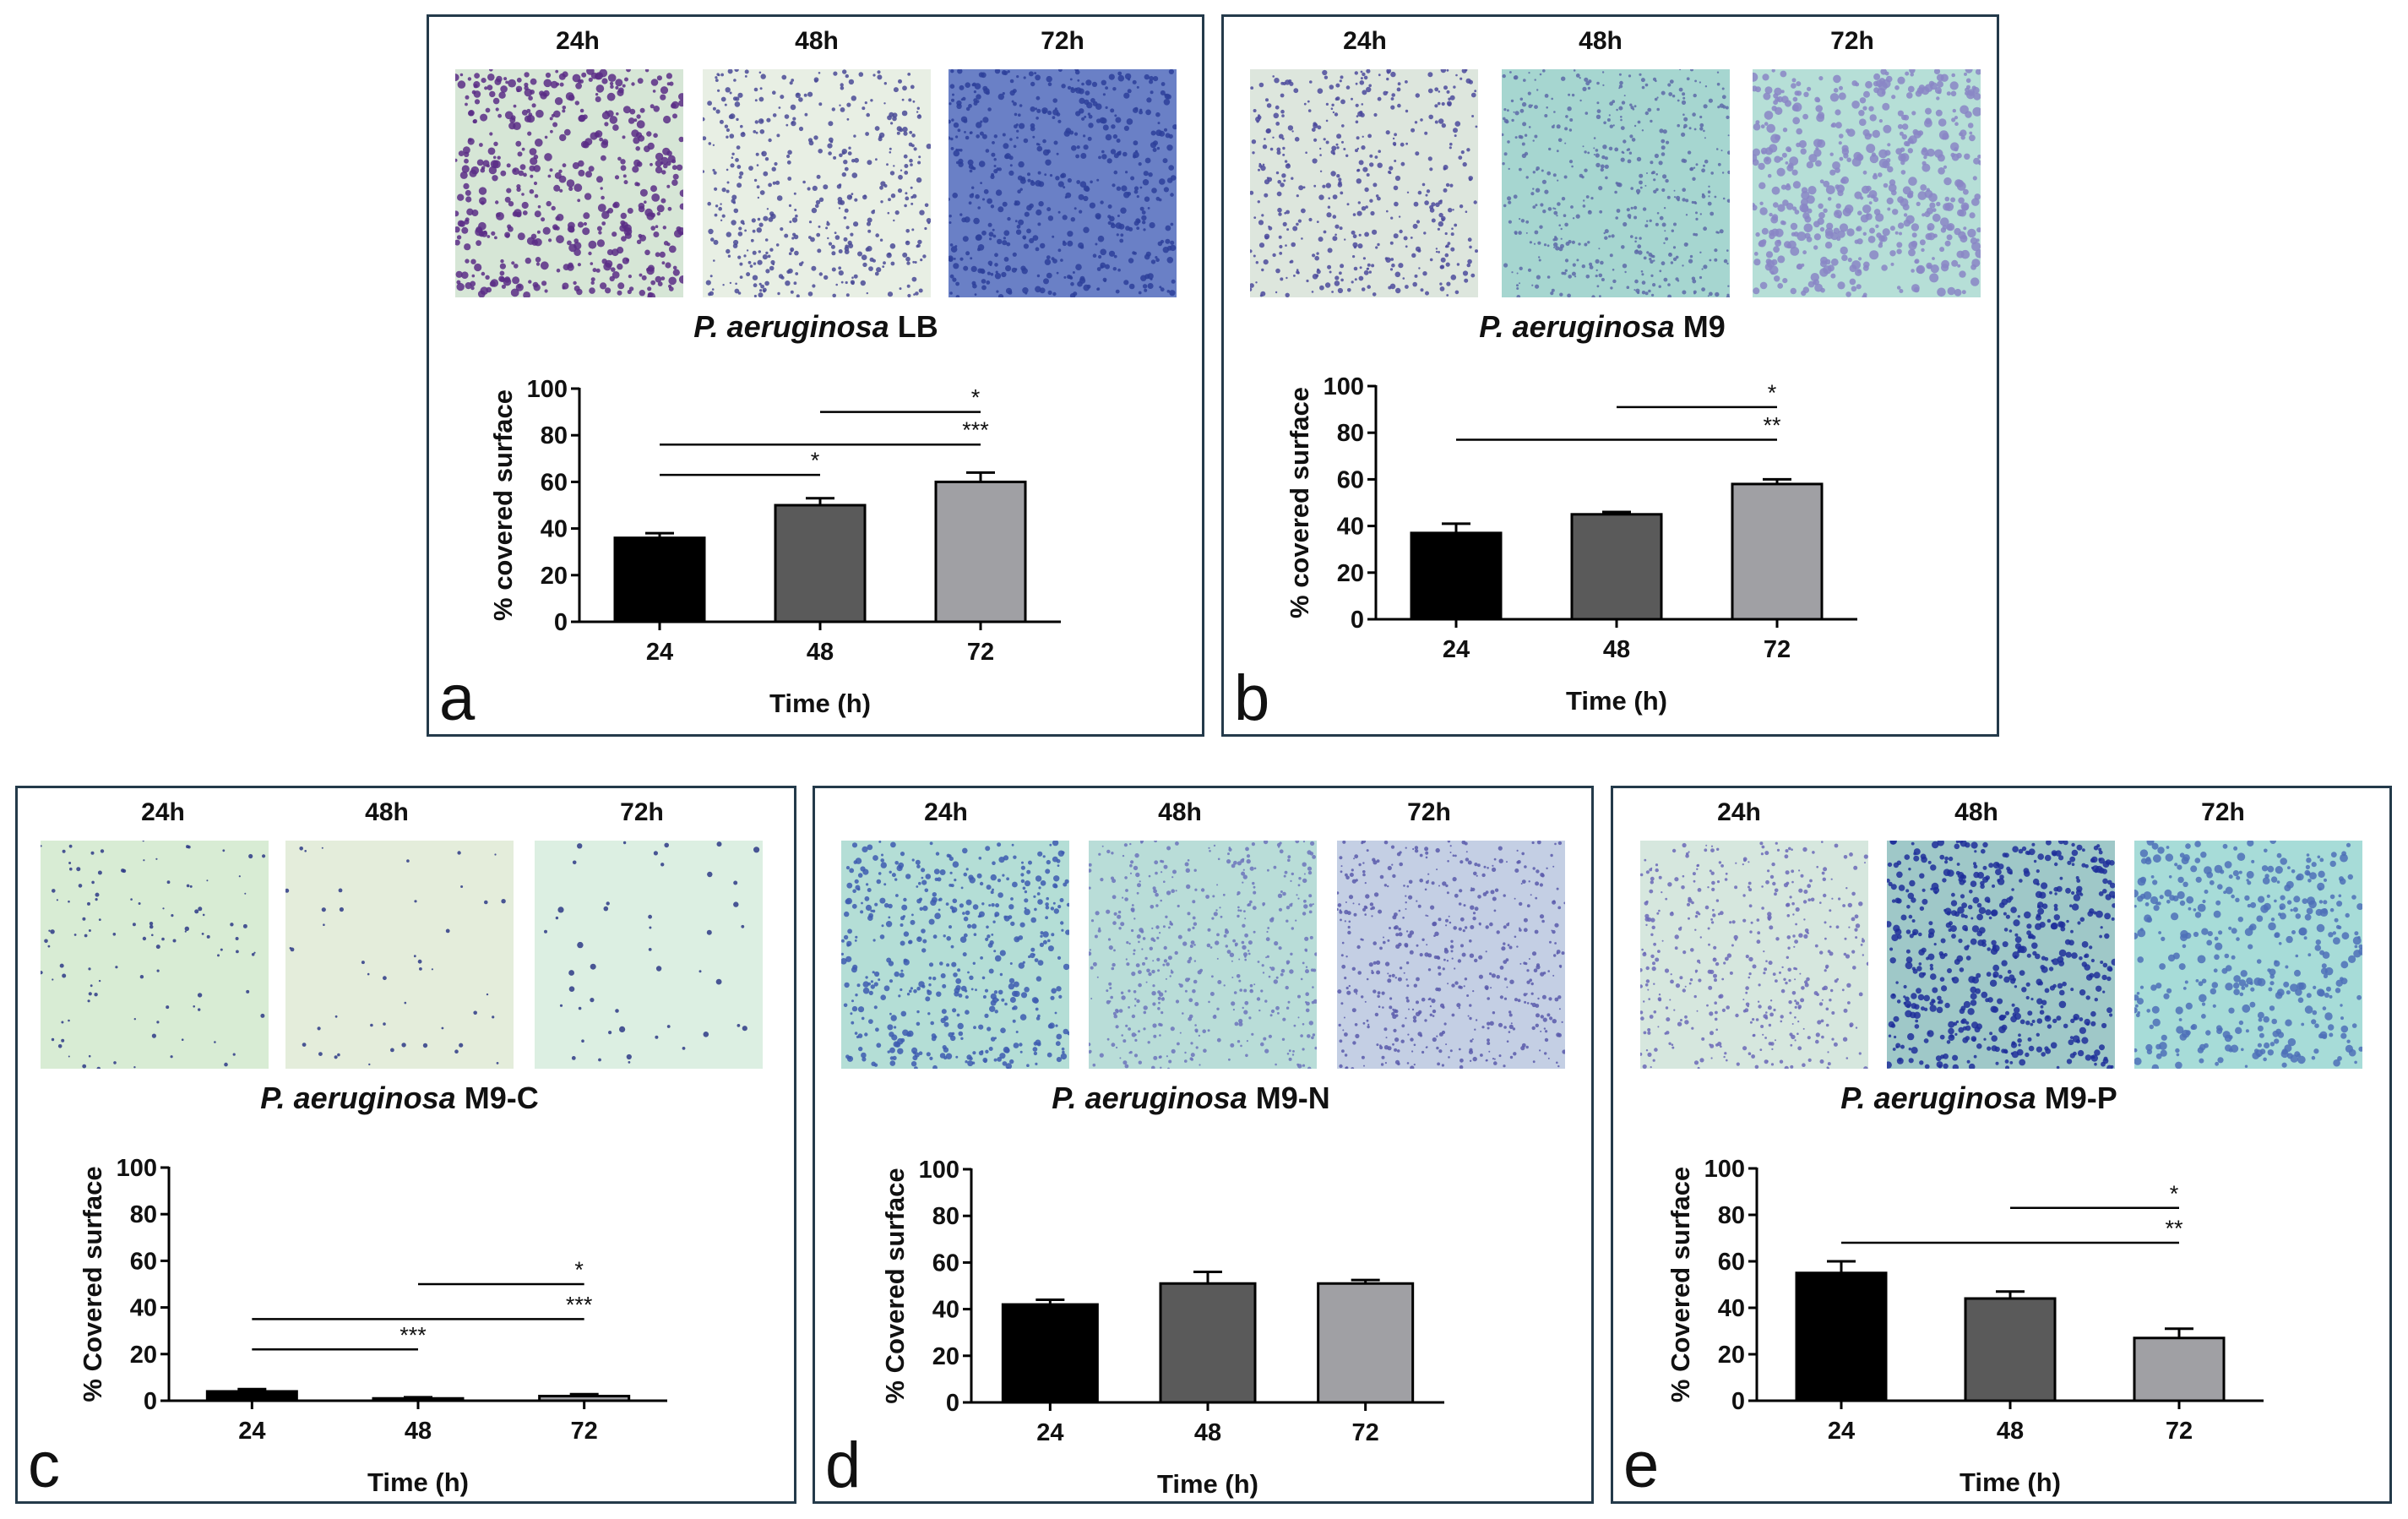  I want to click on panel-letter: c, so click(44, 1465).